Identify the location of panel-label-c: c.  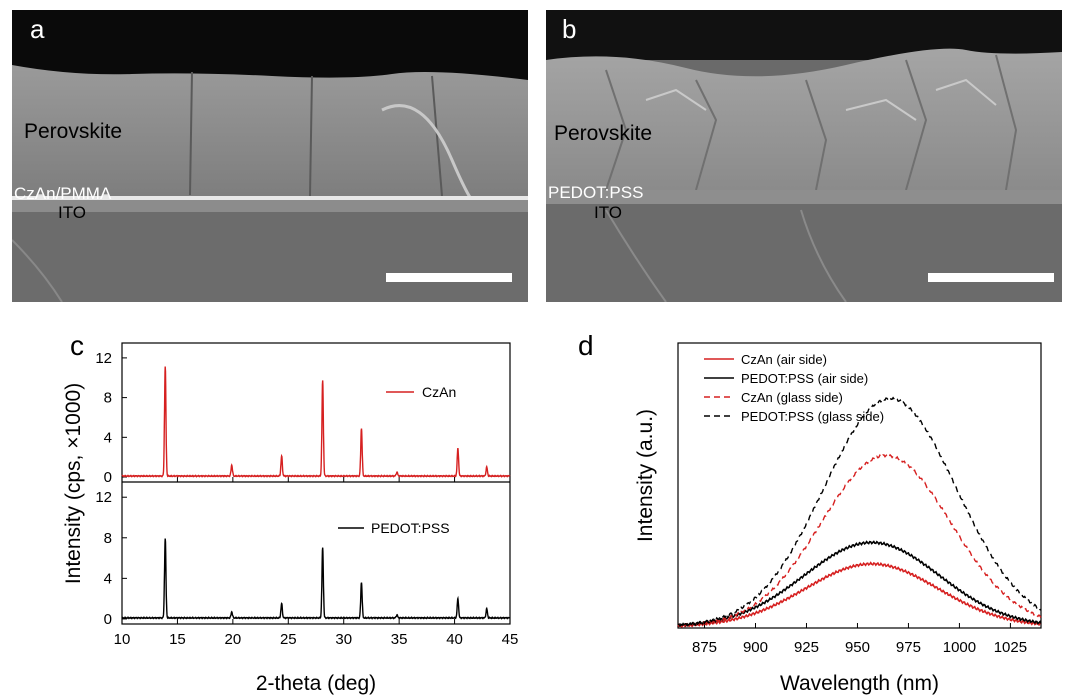
(77, 345).